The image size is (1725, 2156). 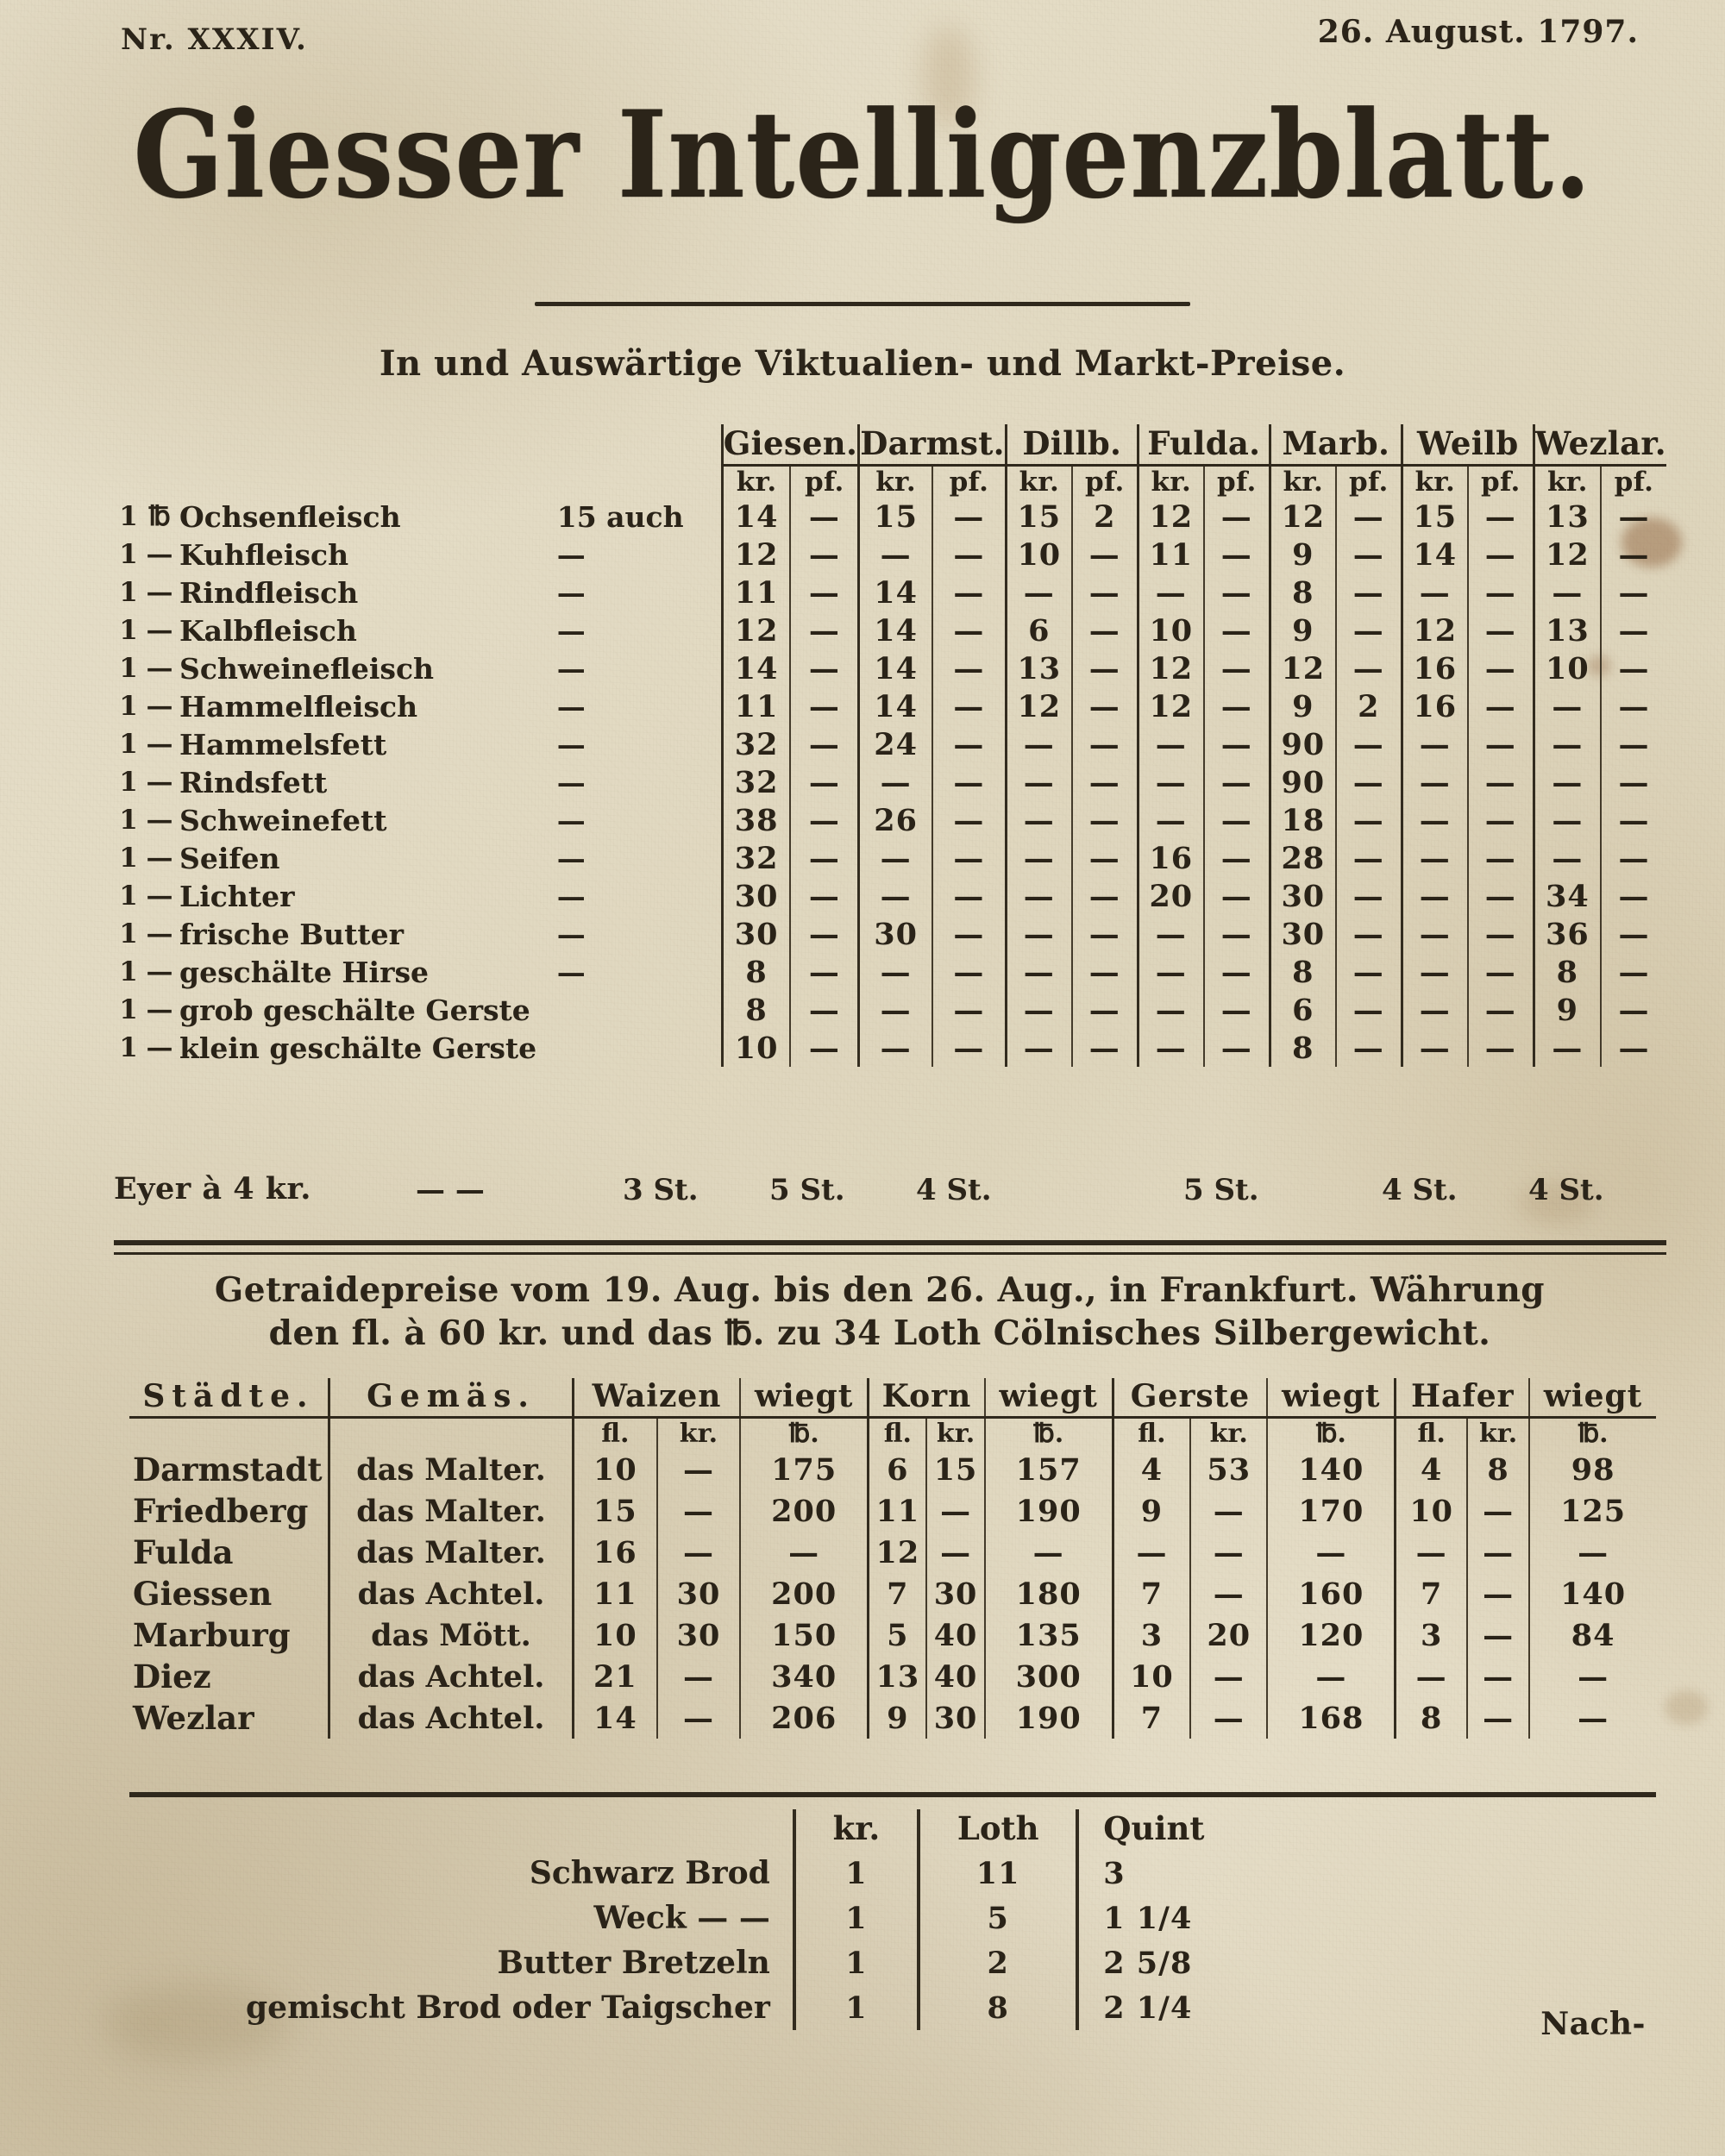 I want to click on grain-cell-gerste-kr: 53, so click(x=1228, y=1469).